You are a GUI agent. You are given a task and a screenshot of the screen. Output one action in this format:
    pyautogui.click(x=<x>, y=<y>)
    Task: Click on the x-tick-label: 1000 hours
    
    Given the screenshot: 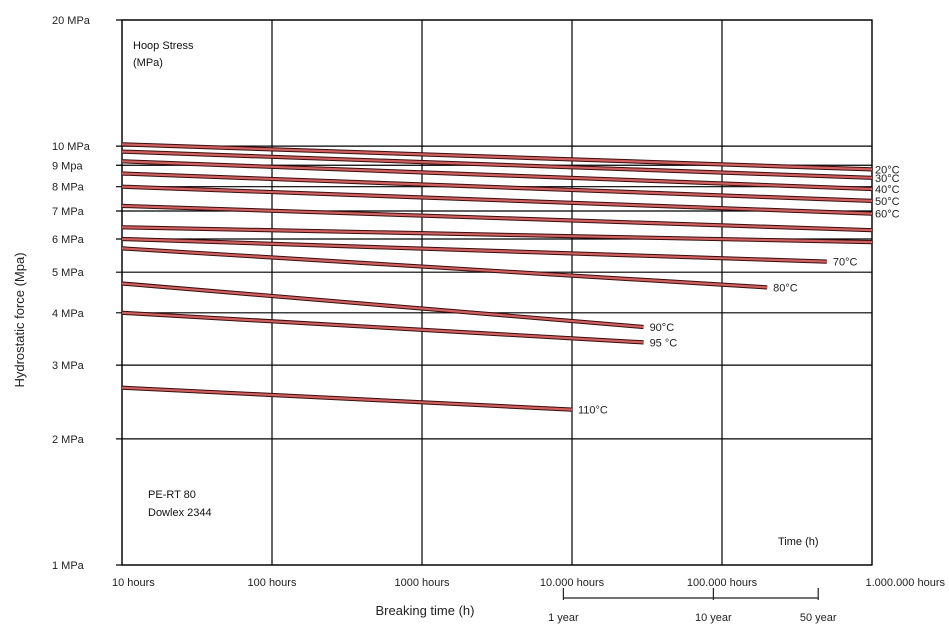 What is the action you would take?
    pyautogui.click(x=422, y=583)
    